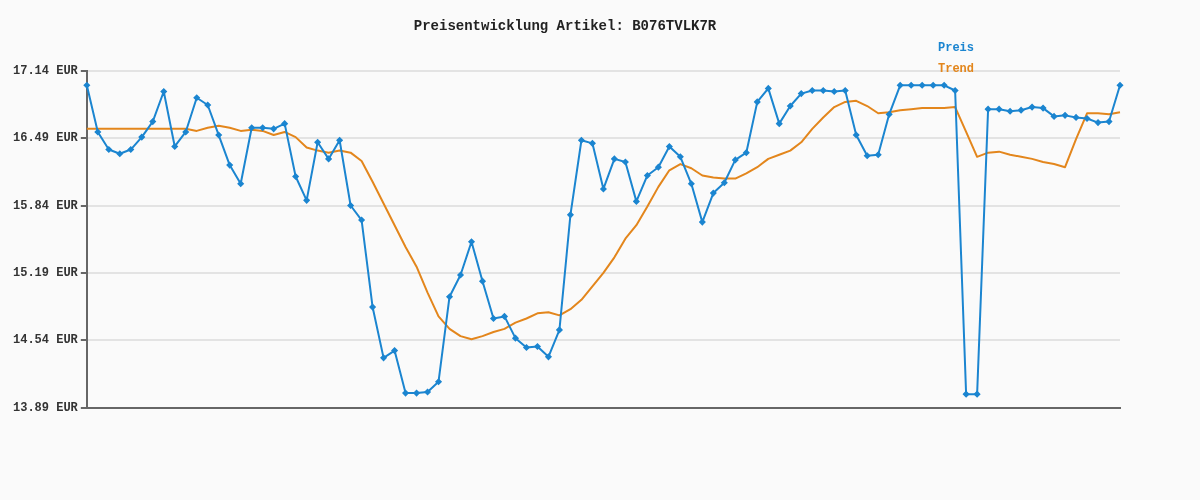 The image size is (1200, 500). What do you see at coordinates (46, 272) in the screenshot?
I see `y-tick-label: 15.19 EUR` at bounding box center [46, 272].